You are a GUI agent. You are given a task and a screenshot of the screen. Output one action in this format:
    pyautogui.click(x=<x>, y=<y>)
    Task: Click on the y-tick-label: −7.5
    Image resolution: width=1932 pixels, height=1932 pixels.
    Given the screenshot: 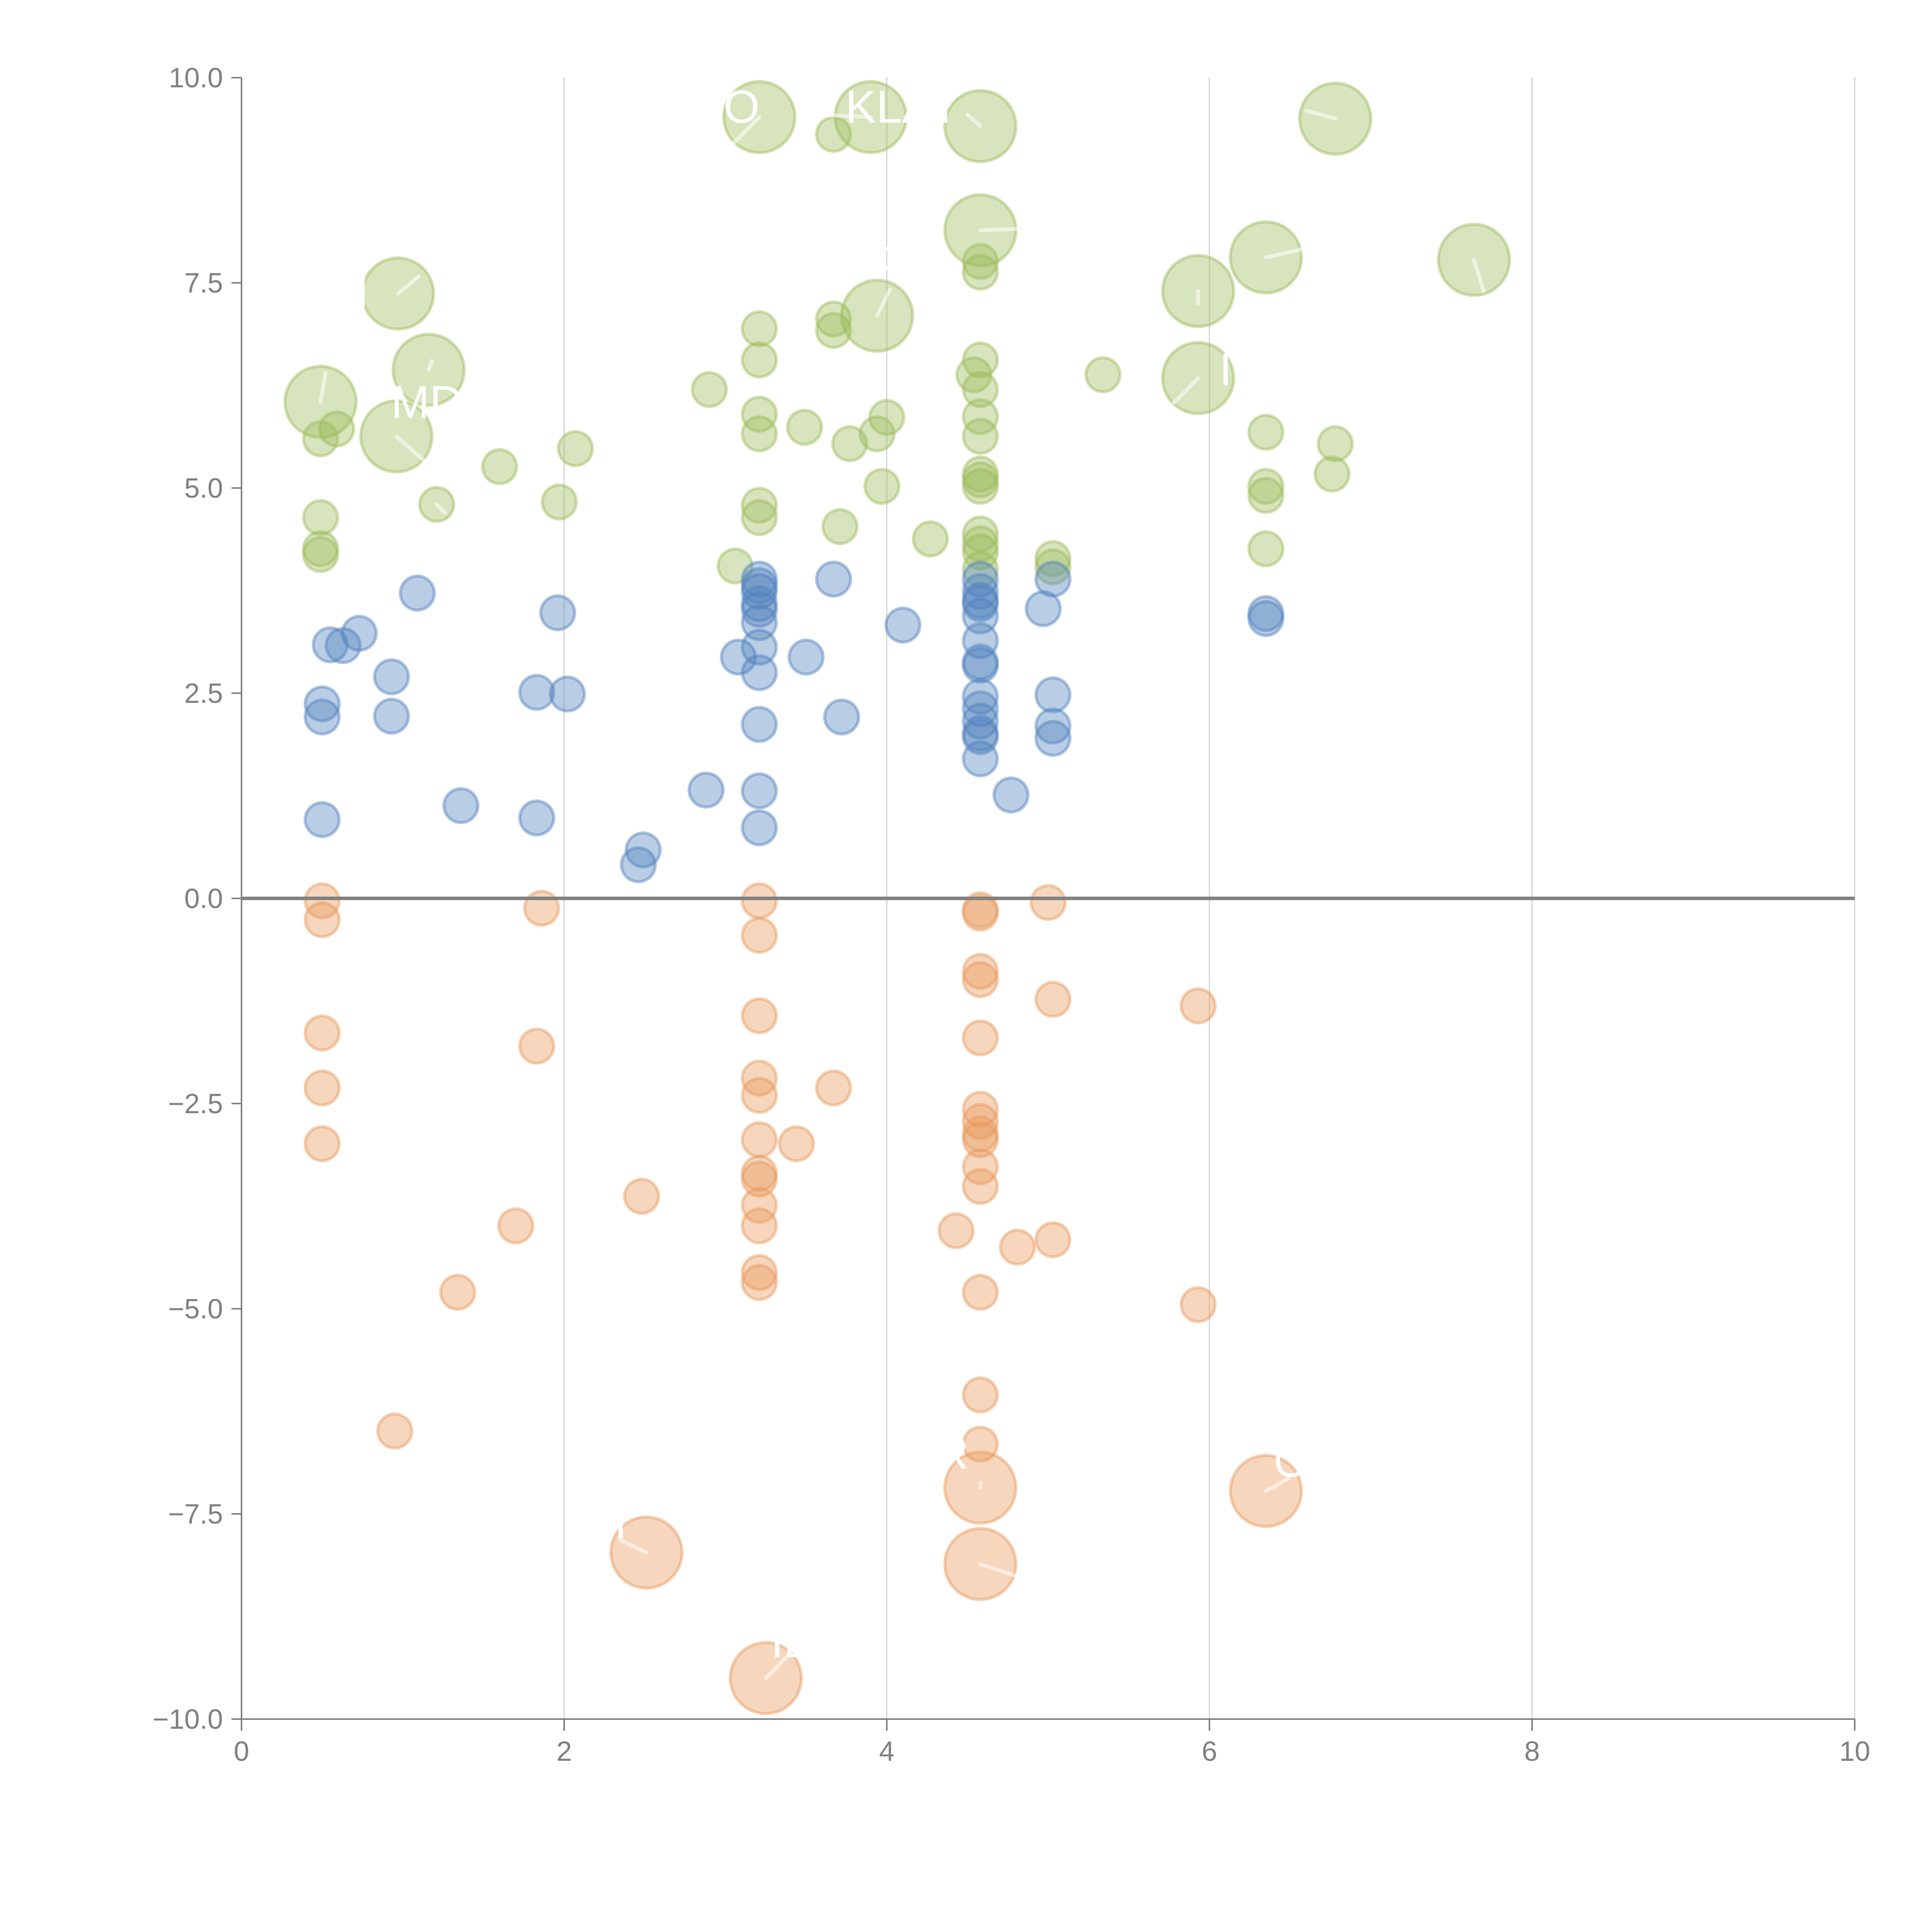 What is the action you would take?
    pyautogui.click(x=196, y=1515)
    